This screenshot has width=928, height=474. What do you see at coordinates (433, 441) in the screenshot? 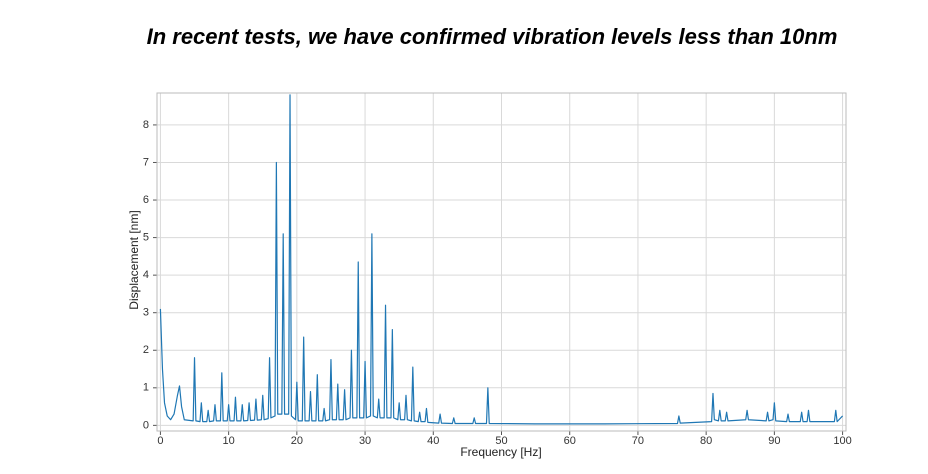
I see `x-tick-label: 40` at bounding box center [433, 441].